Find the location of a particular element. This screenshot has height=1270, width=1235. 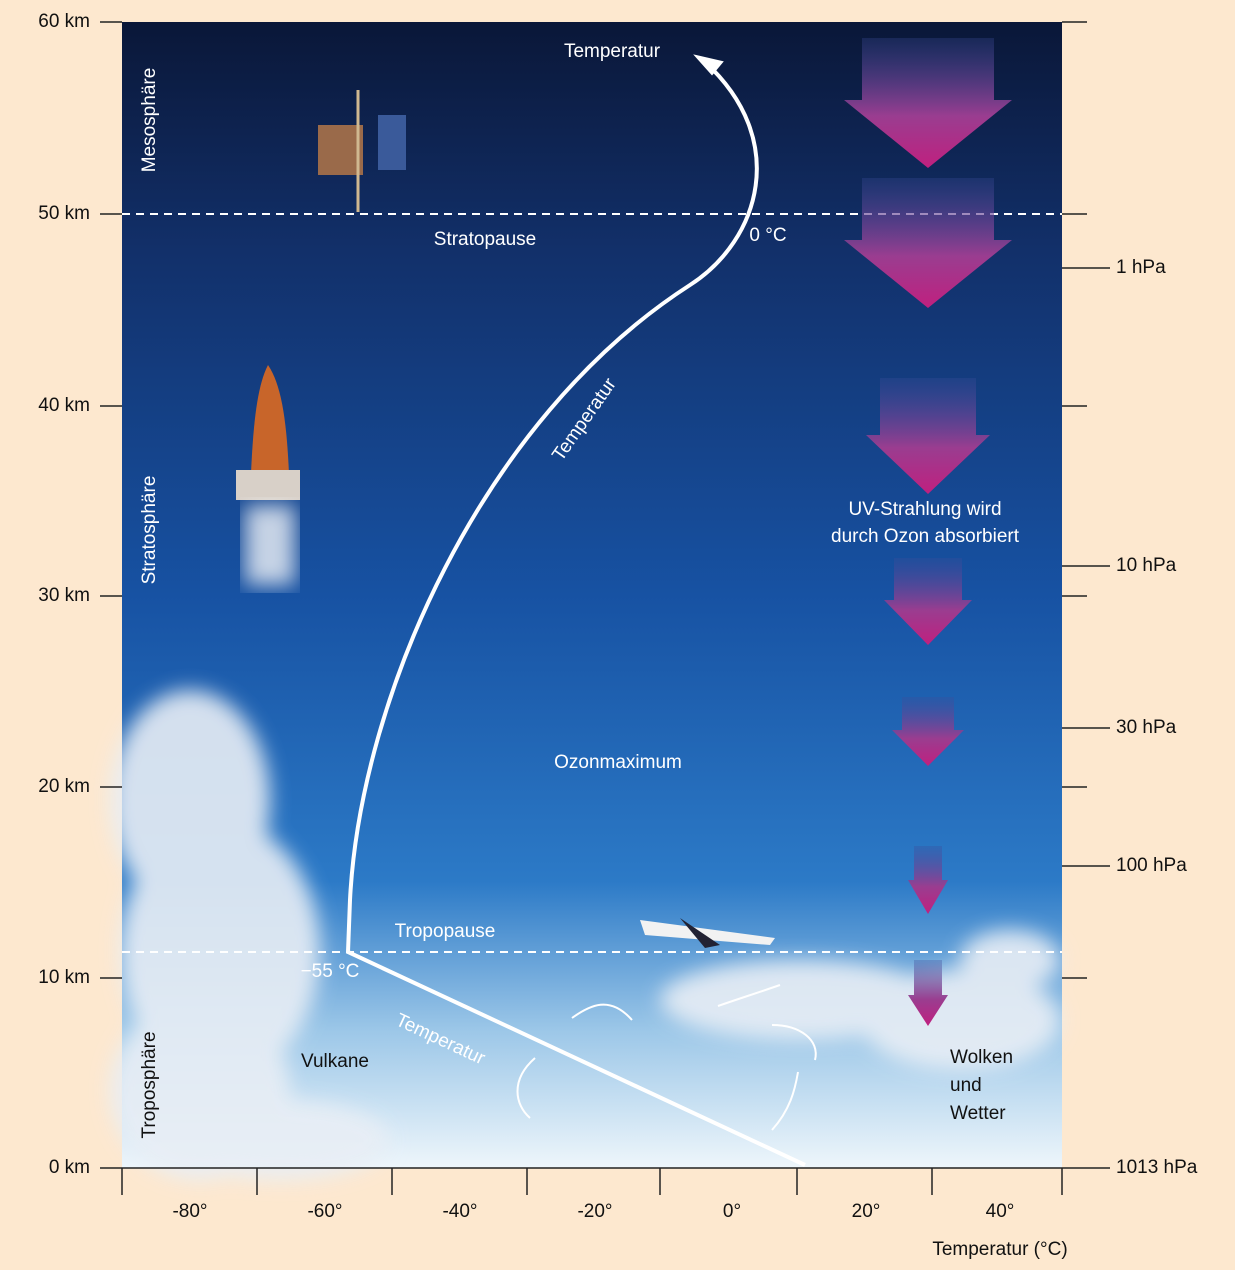

label: Wetter is located at coordinates (978, 1113).